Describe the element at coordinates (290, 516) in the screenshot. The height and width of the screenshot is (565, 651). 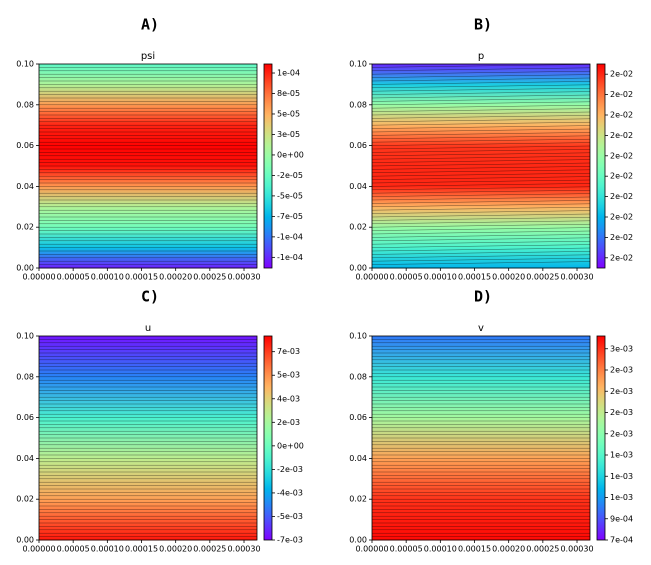
I see `colorbar-tick-label: -5e-03` at that location.